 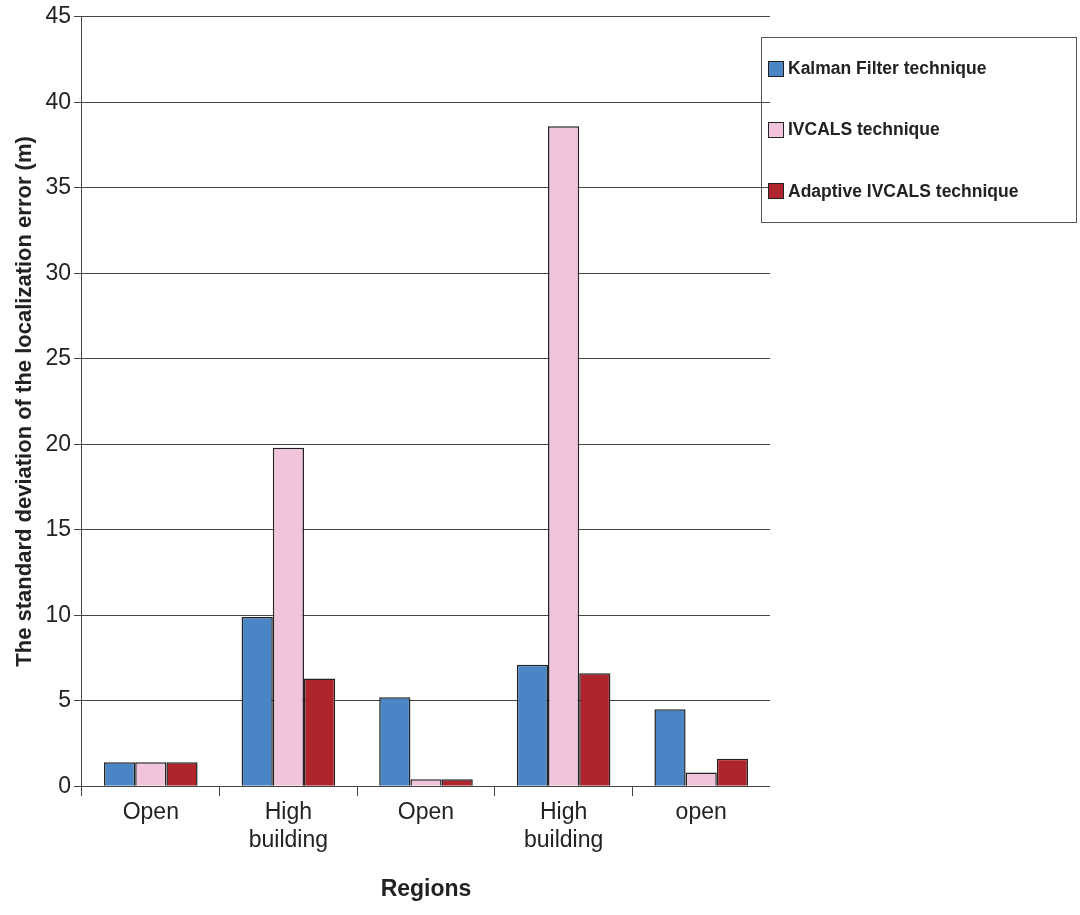 I want to click on legend-label: Kalman Filter technique, so click(x=887, y=69).